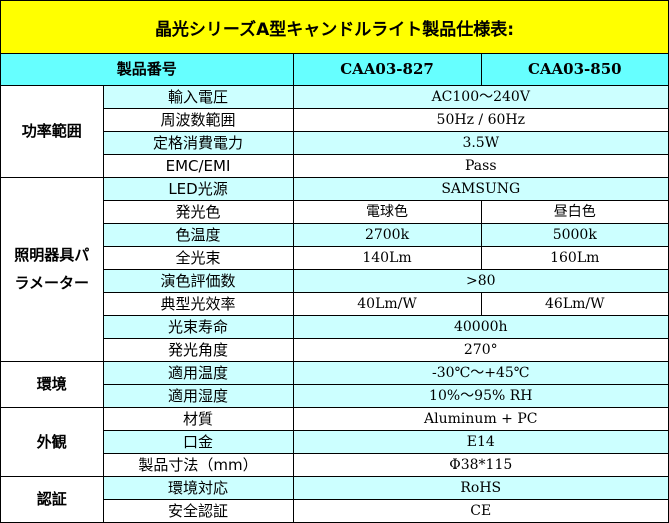  What do you see at coordinates (198, 165) in the screenshot?
I see `row-label: EMC/EMI` at bounding box center [198, 165].